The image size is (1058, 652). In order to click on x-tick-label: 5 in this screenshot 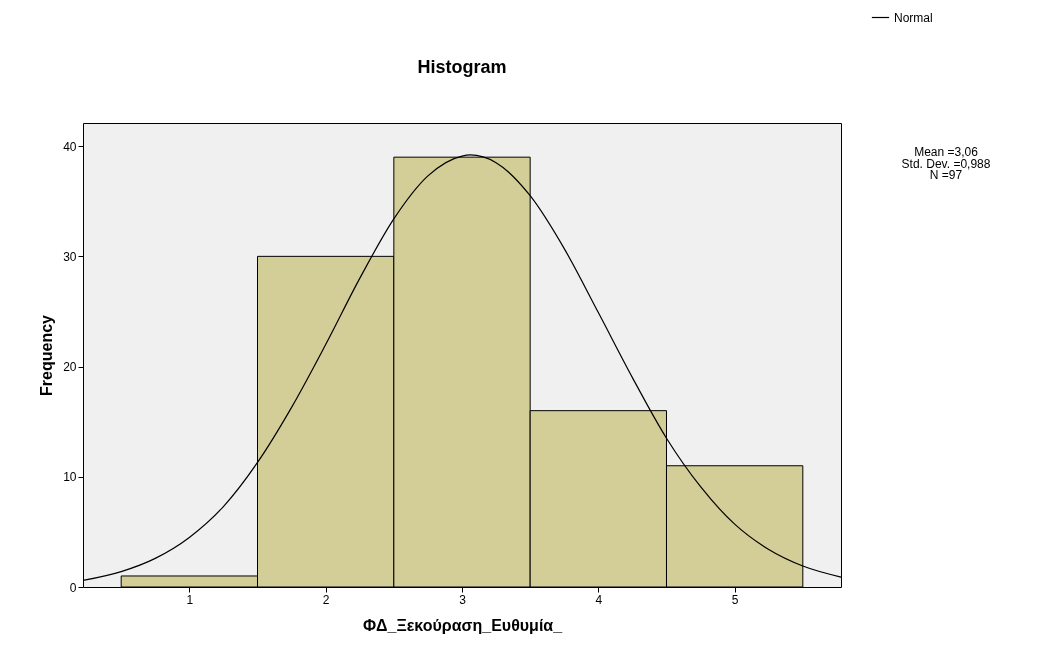, I will do `click(735, 599)`.